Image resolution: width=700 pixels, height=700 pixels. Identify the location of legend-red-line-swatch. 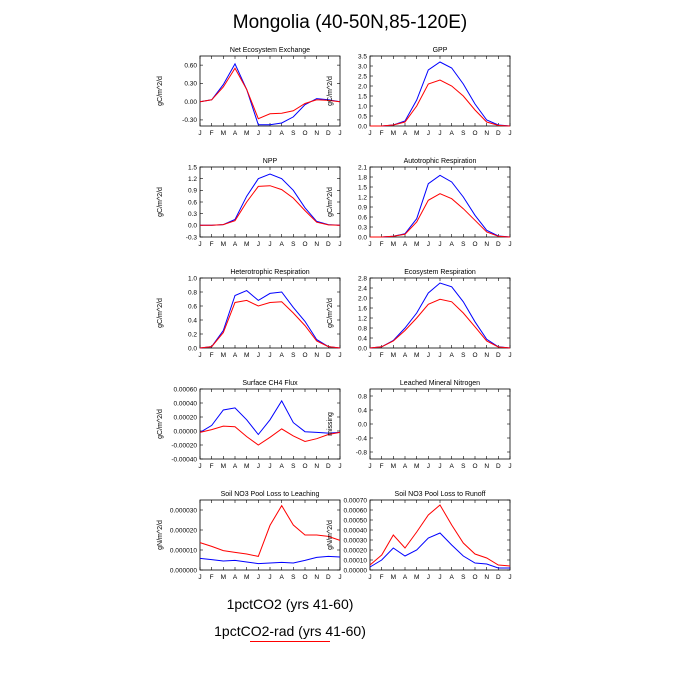
(290, 641).